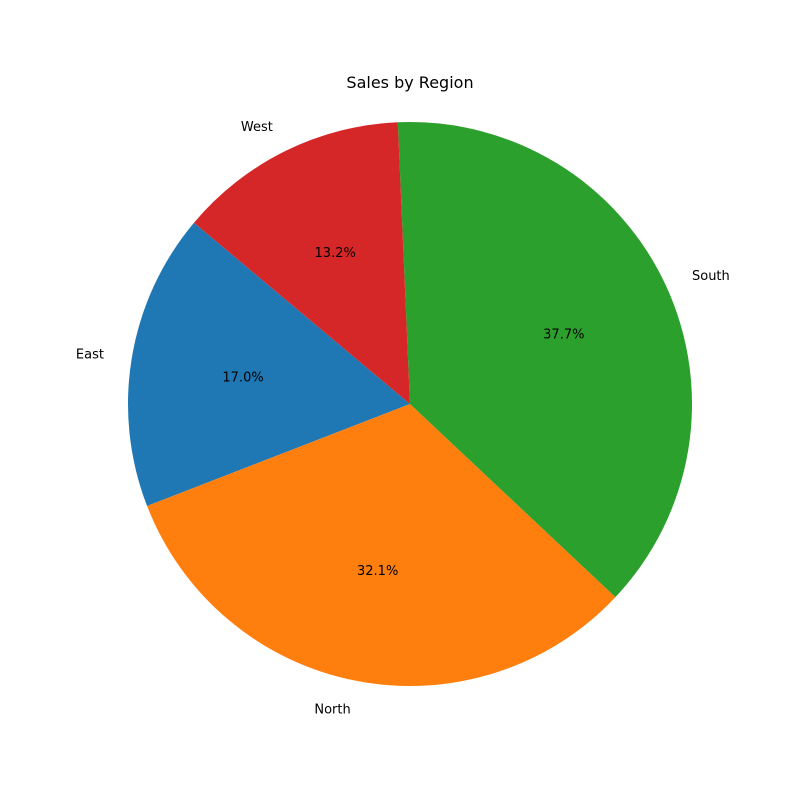 This screenshot has width=800, height=800. Describe the element at coordinates (711, 276) in the screenshot. I see `slice-label-south: South` at that location.